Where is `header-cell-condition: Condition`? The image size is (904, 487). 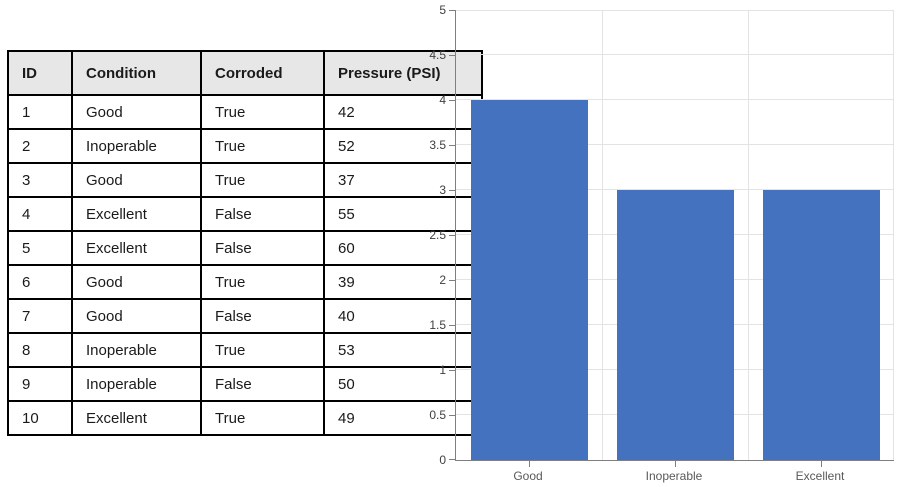
header-cell-condition: Condition is located at coordinates (136, 73).